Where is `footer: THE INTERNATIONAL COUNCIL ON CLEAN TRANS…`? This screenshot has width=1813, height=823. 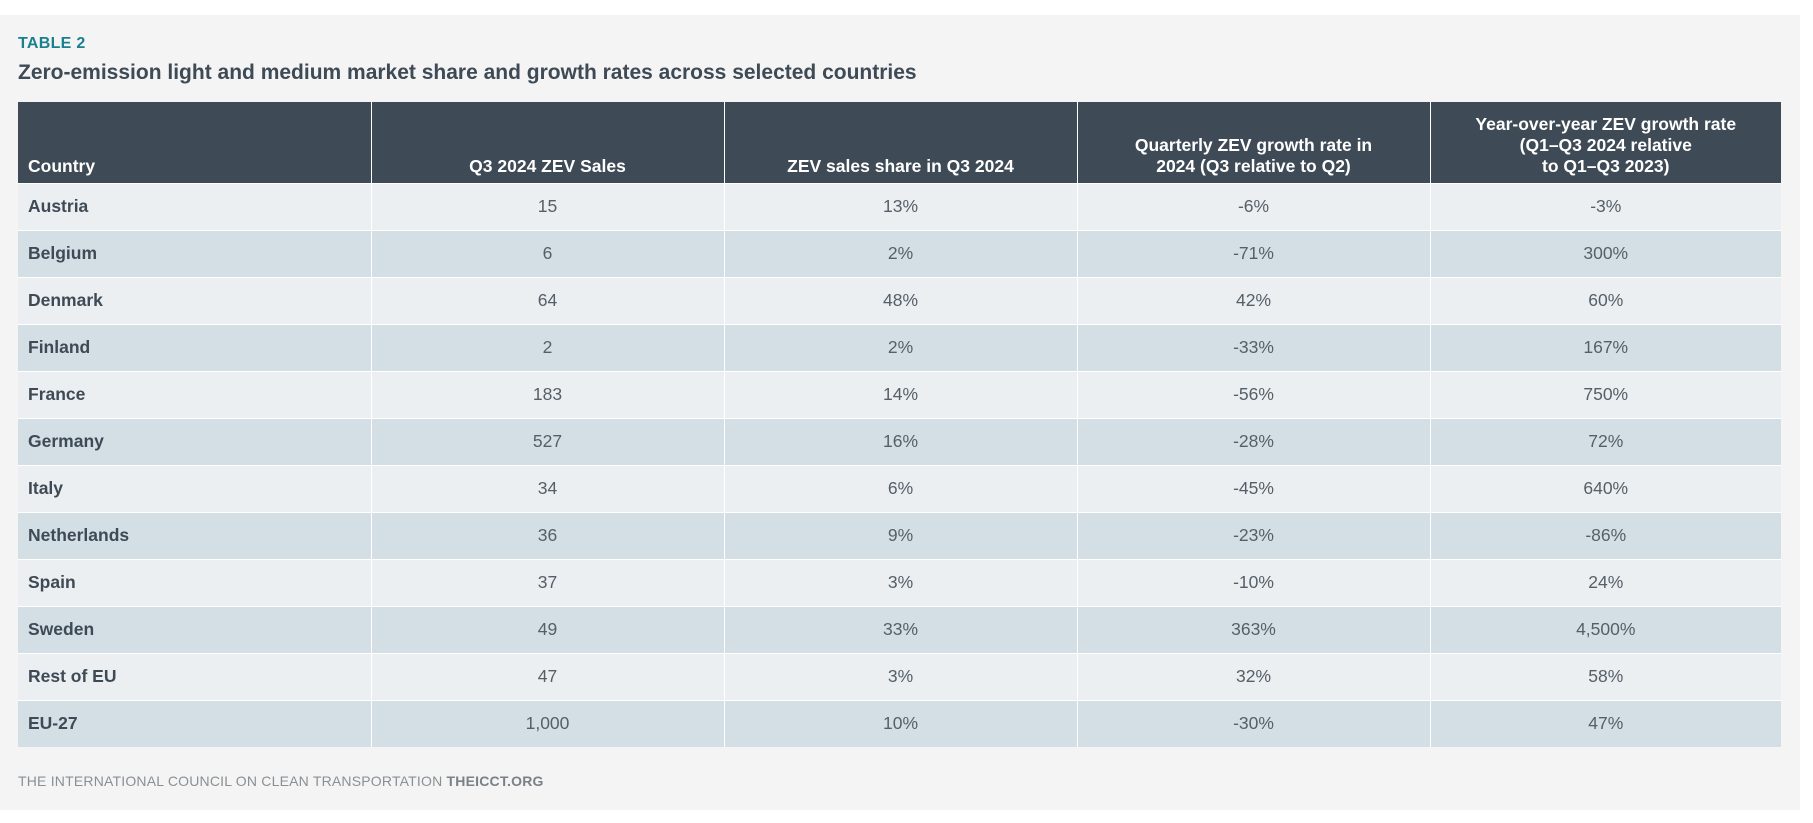
footer: THE INTERNATIONAL COUNCIL ON CLEAN TRANS… is located at coordinates (281, 781).